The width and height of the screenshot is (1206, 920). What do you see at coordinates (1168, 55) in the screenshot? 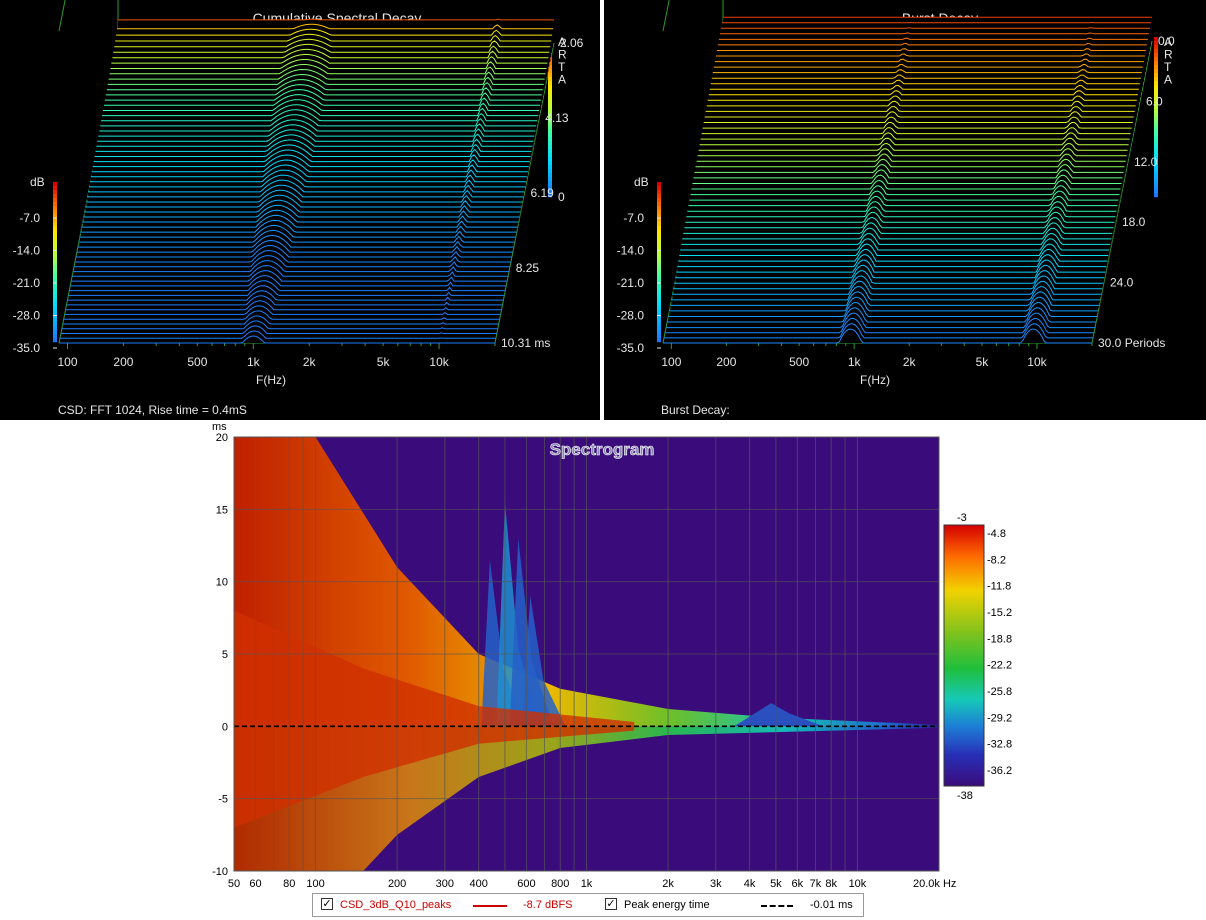
I see `burst-colorbar-label: R` at bounding box center [1168, 55].